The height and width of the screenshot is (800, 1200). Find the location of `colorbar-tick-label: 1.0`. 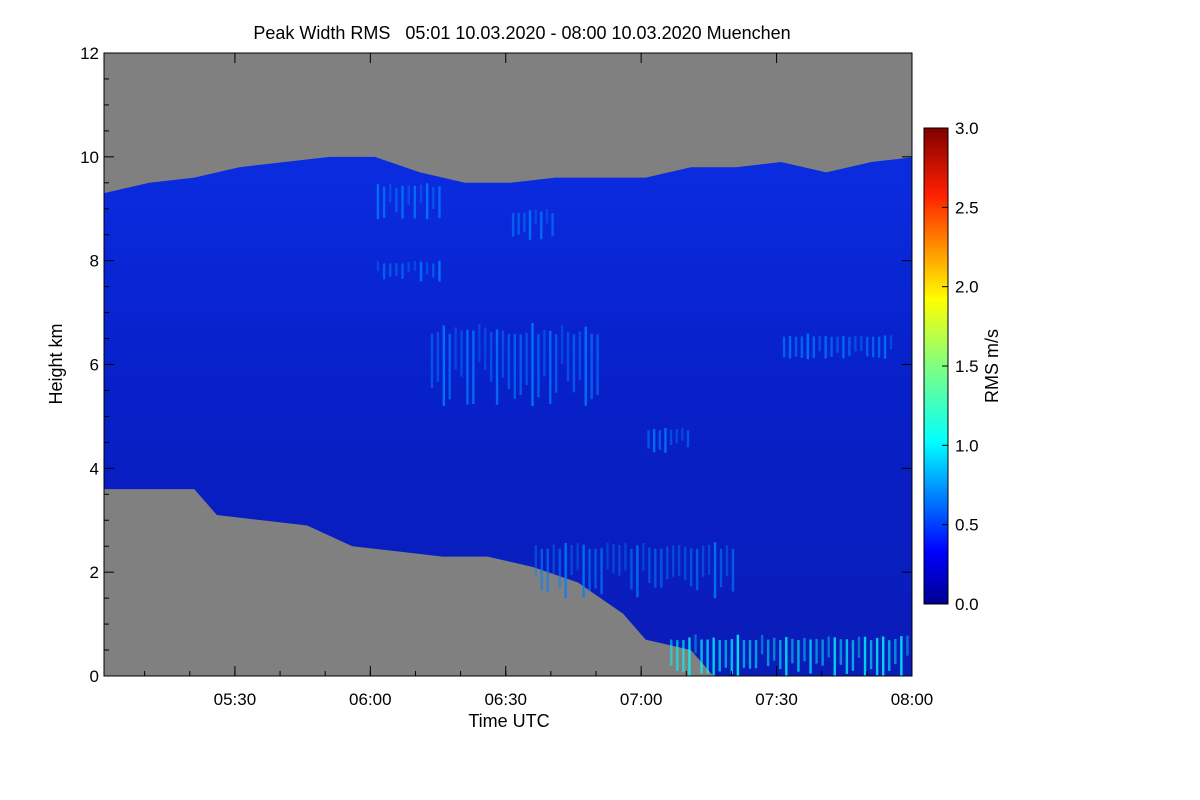

colorbar-tick-label: 1.0 is located at coordinates (967, 445).